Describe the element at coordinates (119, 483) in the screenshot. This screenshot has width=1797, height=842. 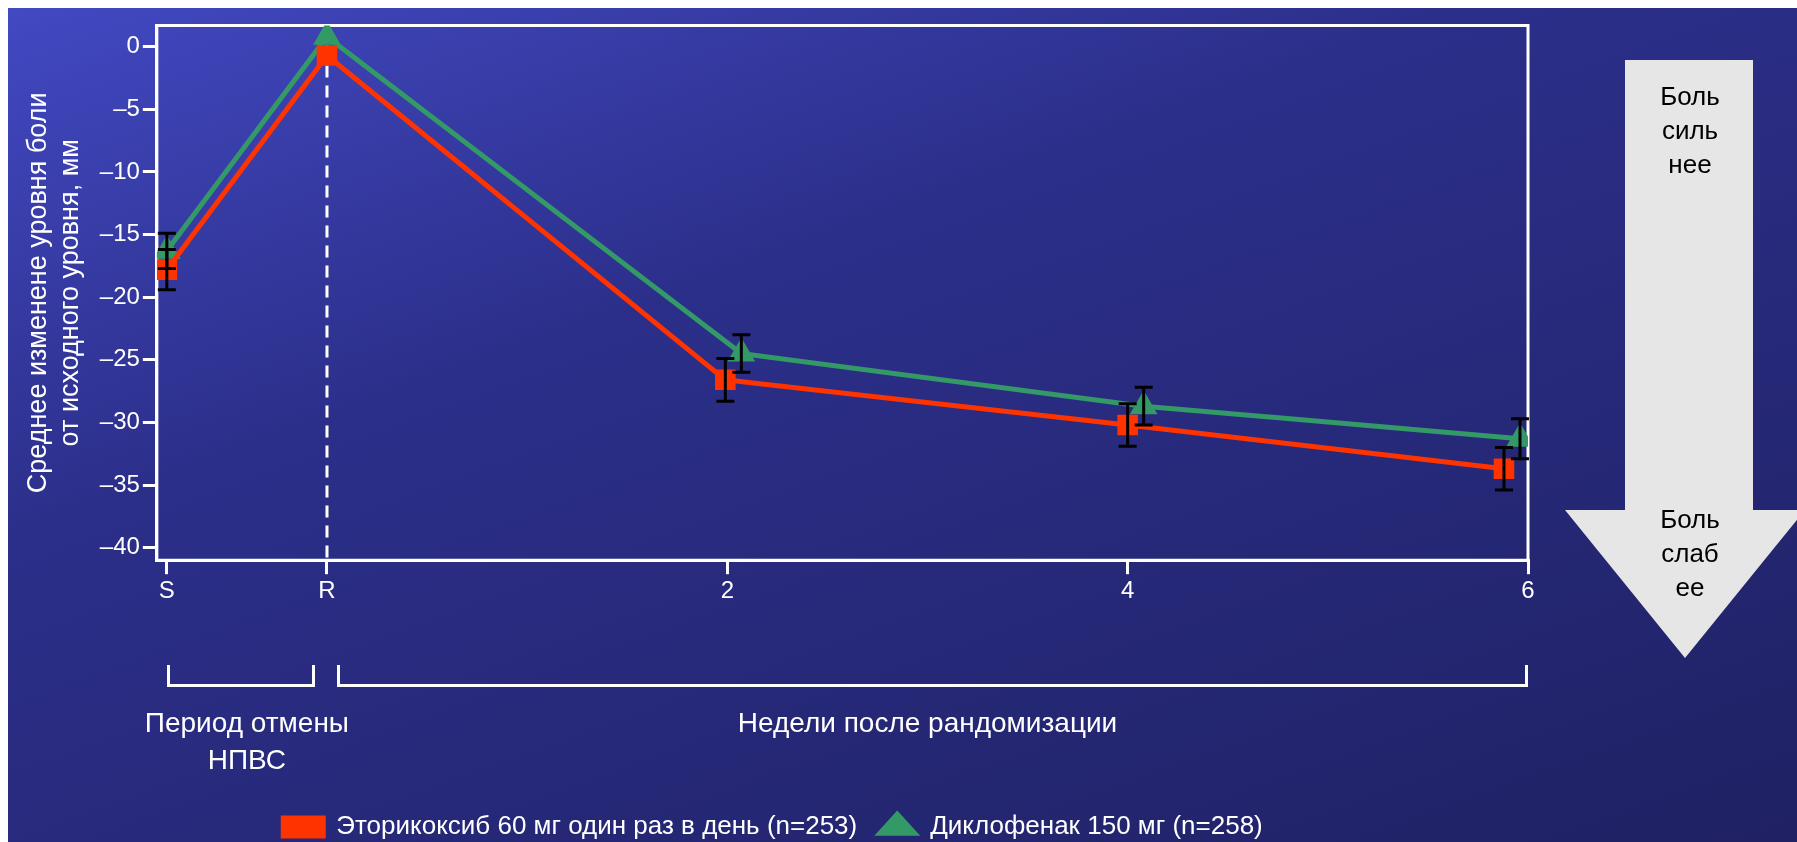
I see `y-tick-label: –35` at that location.